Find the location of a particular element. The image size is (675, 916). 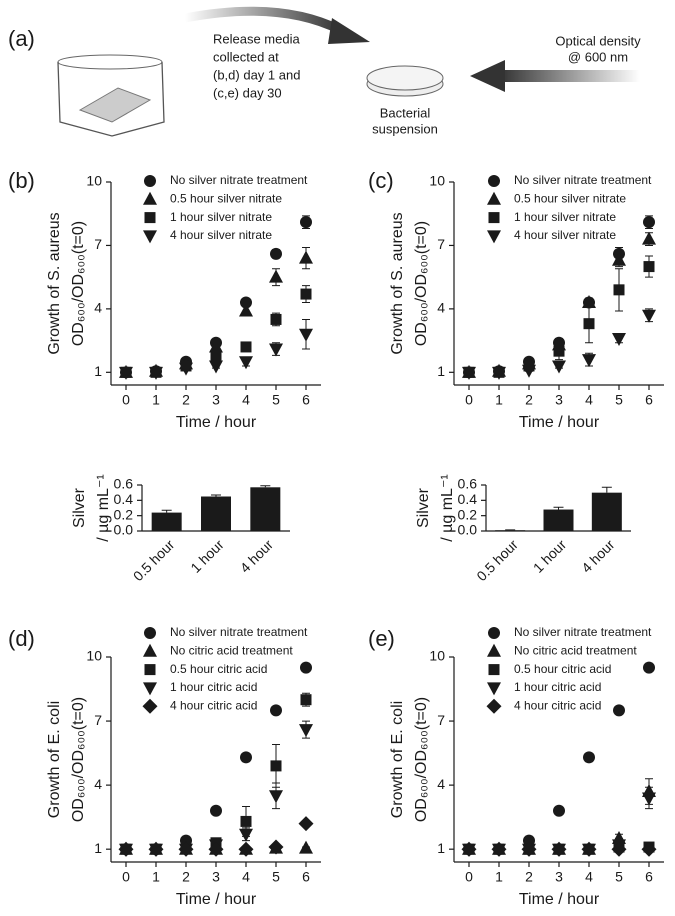

arrow is located at coordinates (570, 76).